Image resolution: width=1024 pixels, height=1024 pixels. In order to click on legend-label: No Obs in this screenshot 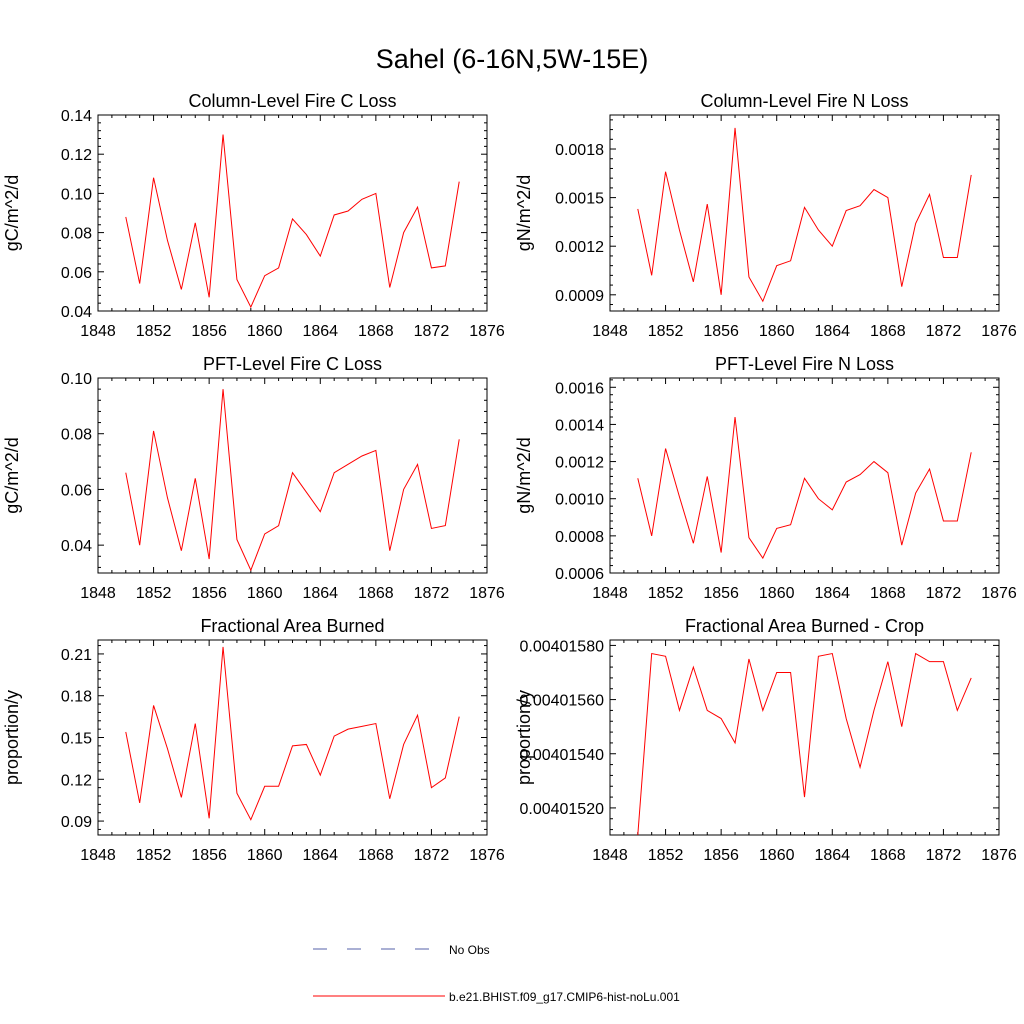, I will do `click(469, 950)`.